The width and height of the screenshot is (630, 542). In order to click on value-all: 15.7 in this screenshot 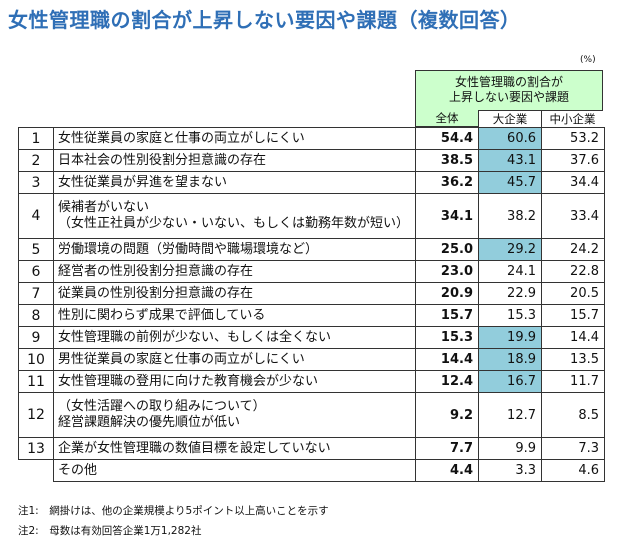, I will do `click(447, 315)`.